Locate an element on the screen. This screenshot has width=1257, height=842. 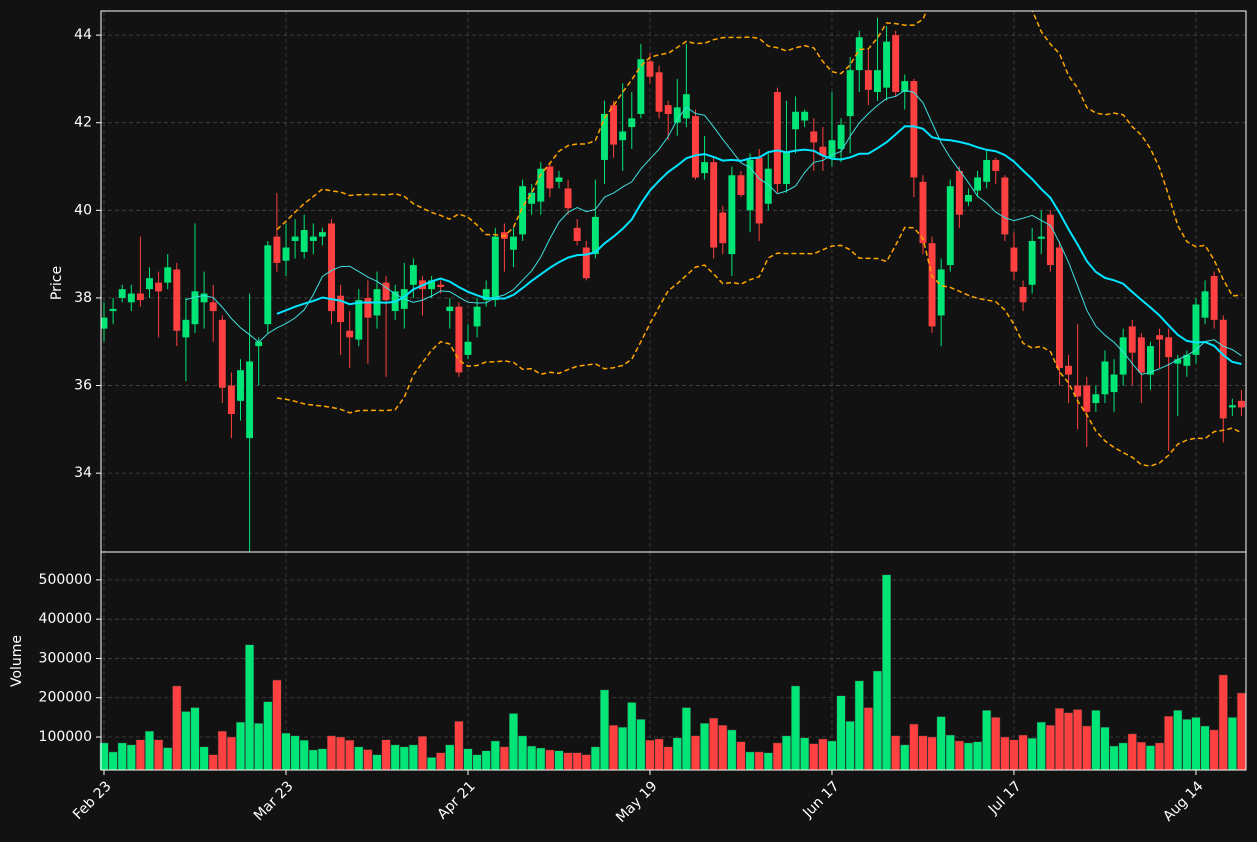
y-axis-label: Price is located at coordinates (57, 283).